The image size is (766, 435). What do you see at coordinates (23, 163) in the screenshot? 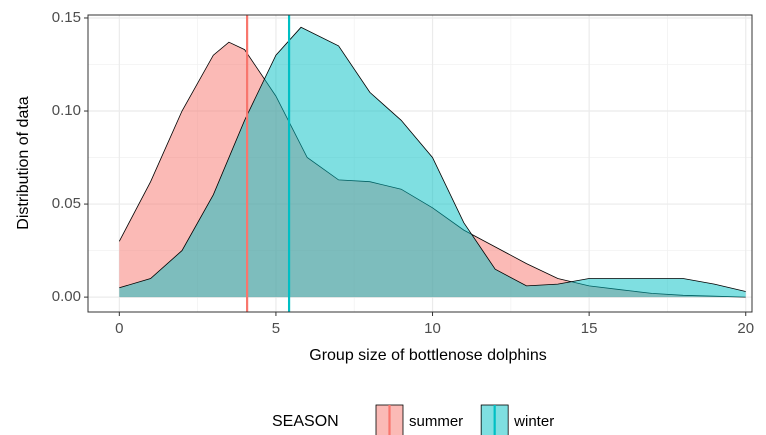
I see `y-axis-title: Distribution of data` at bounding box center [23, 163].